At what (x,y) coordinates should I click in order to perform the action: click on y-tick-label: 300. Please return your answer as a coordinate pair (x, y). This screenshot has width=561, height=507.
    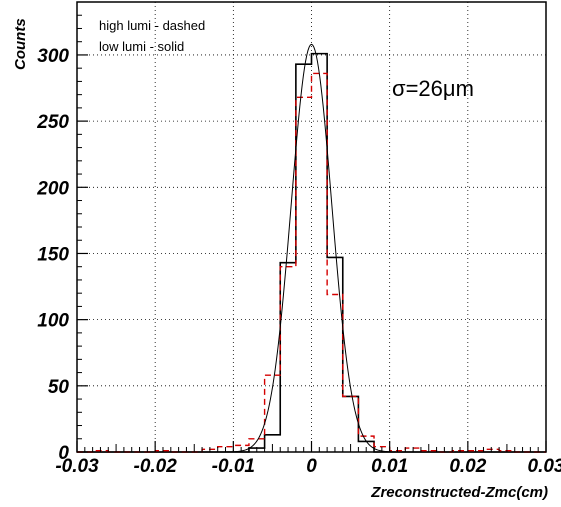
    Looking at the image, I should click on (53, 56).